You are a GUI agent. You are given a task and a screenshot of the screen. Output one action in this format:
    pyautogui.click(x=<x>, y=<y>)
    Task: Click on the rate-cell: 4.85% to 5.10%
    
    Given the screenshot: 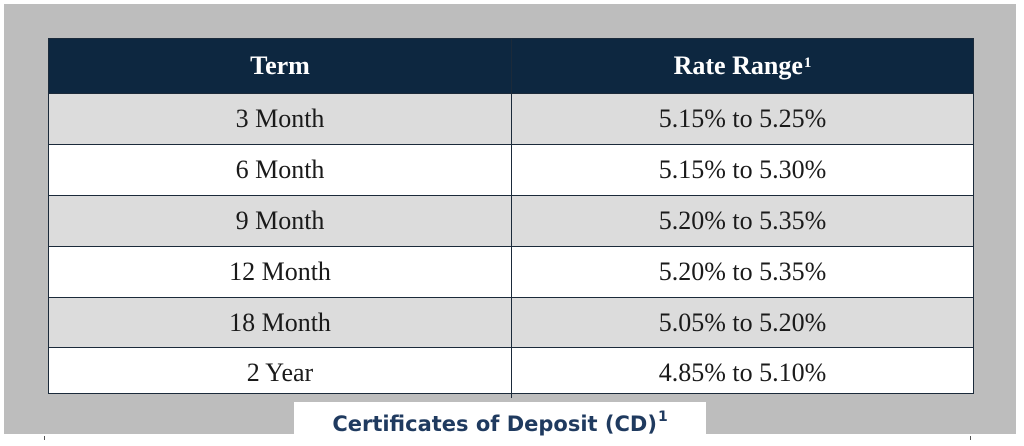 What is the action you would take?
    pyautogui.click(x=742, y=373)
    